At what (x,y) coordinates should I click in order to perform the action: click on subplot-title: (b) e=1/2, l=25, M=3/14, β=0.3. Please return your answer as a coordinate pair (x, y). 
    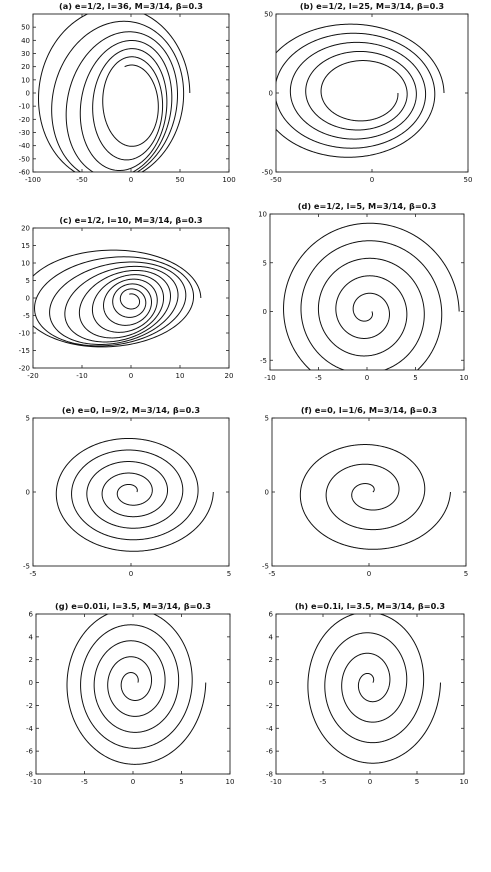
    Looking at the image, I should click on (372, 6).